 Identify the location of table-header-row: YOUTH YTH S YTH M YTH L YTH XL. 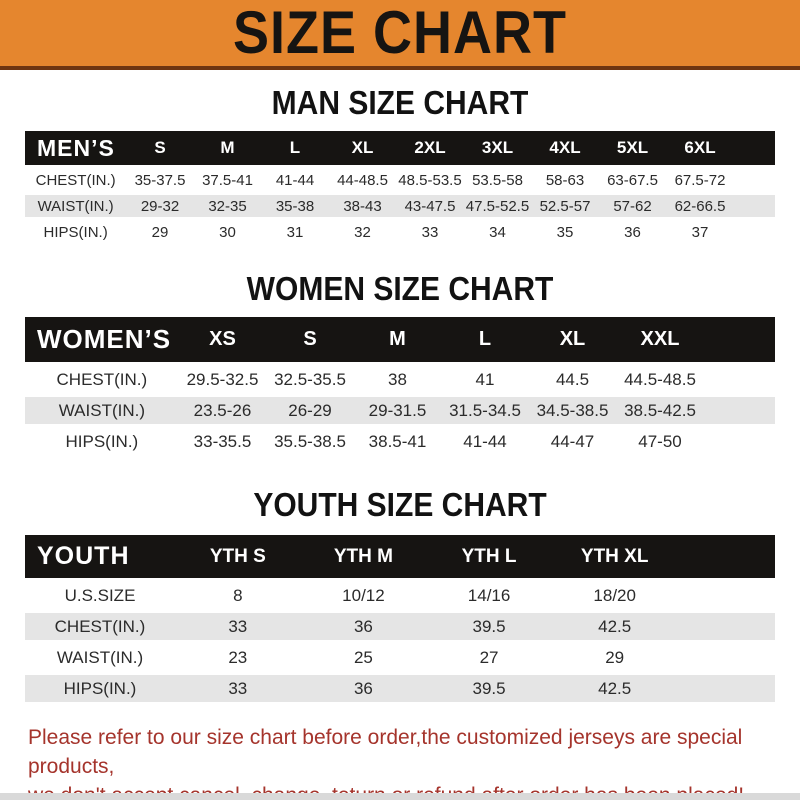
(400, 556).